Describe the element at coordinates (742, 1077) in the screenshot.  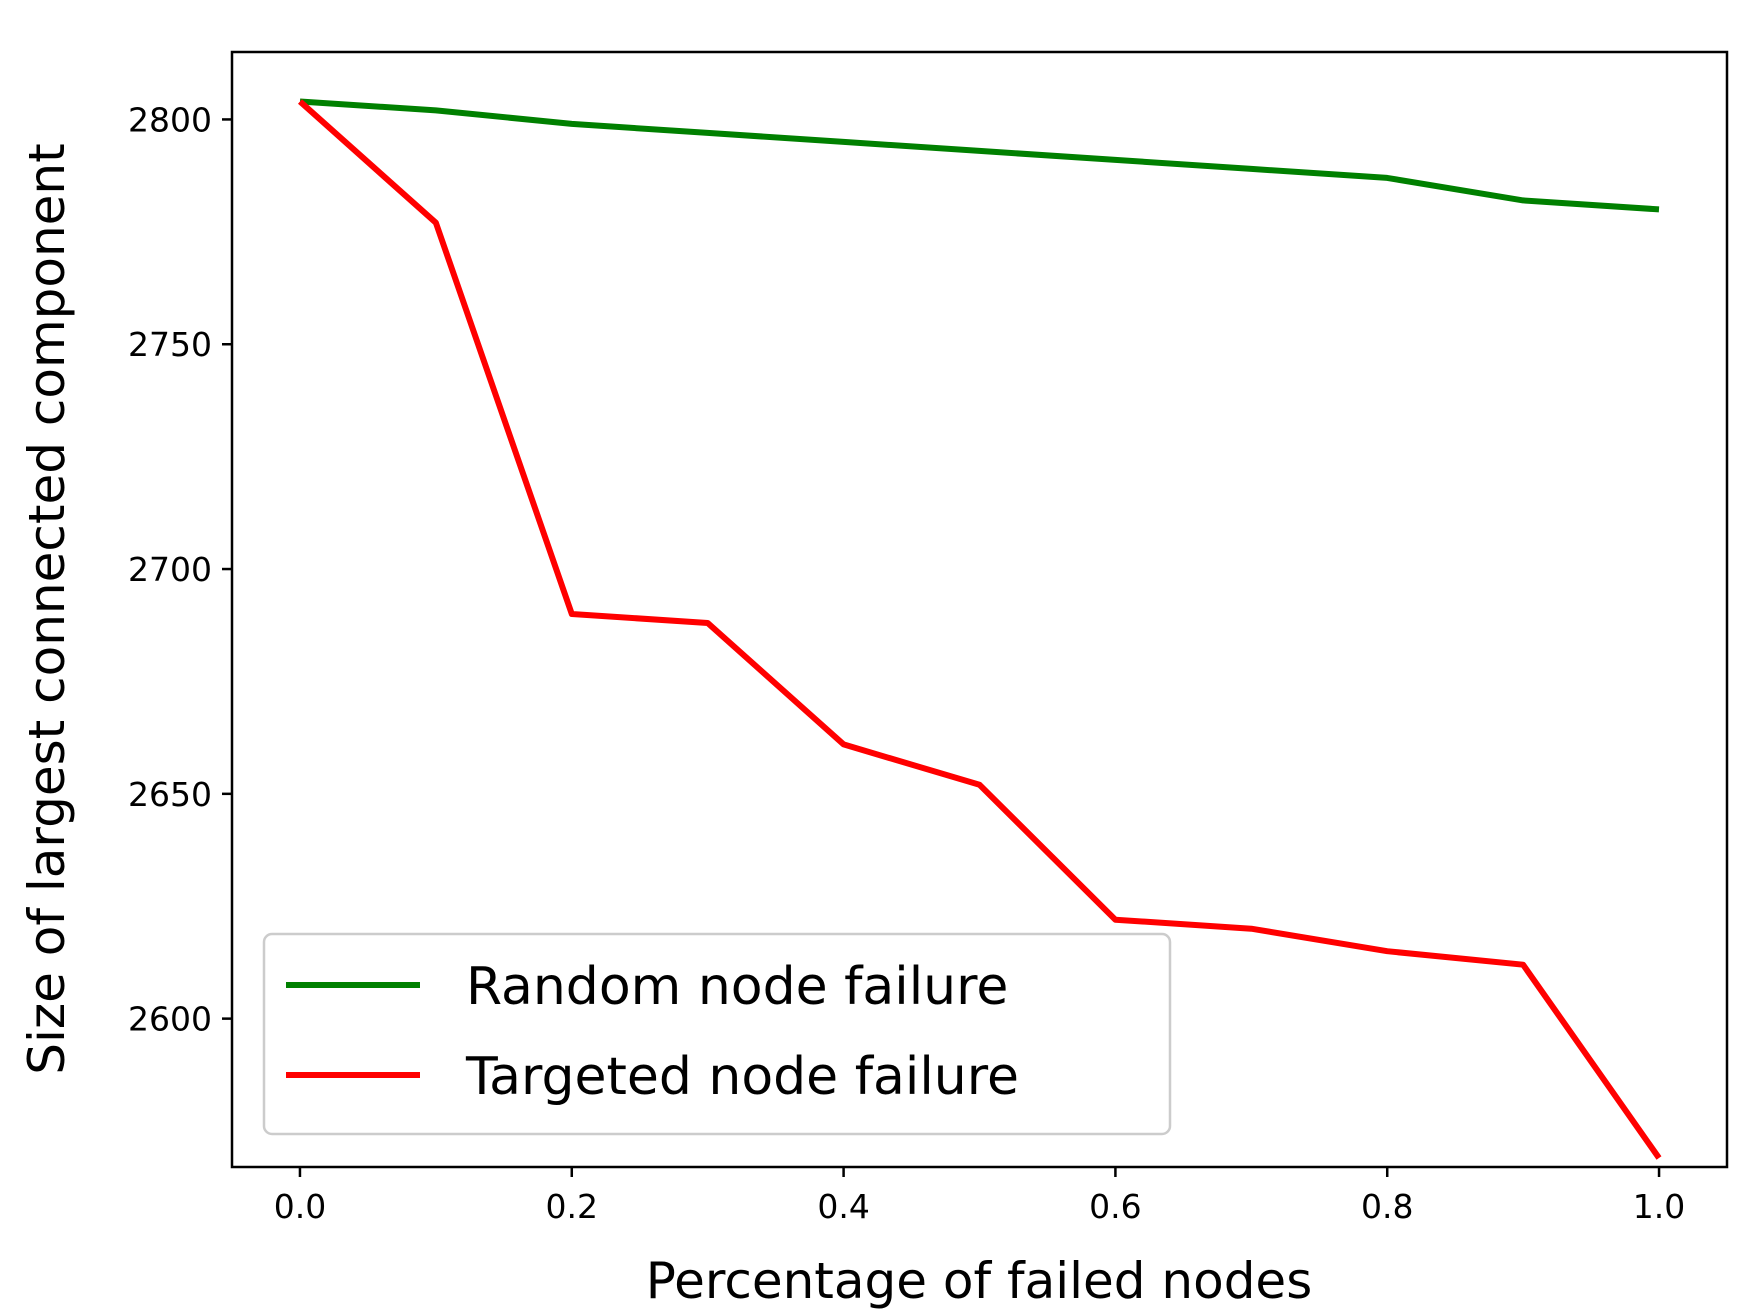
I see `legend-label-targeted-node-failure: Targeted node failure` at that location.